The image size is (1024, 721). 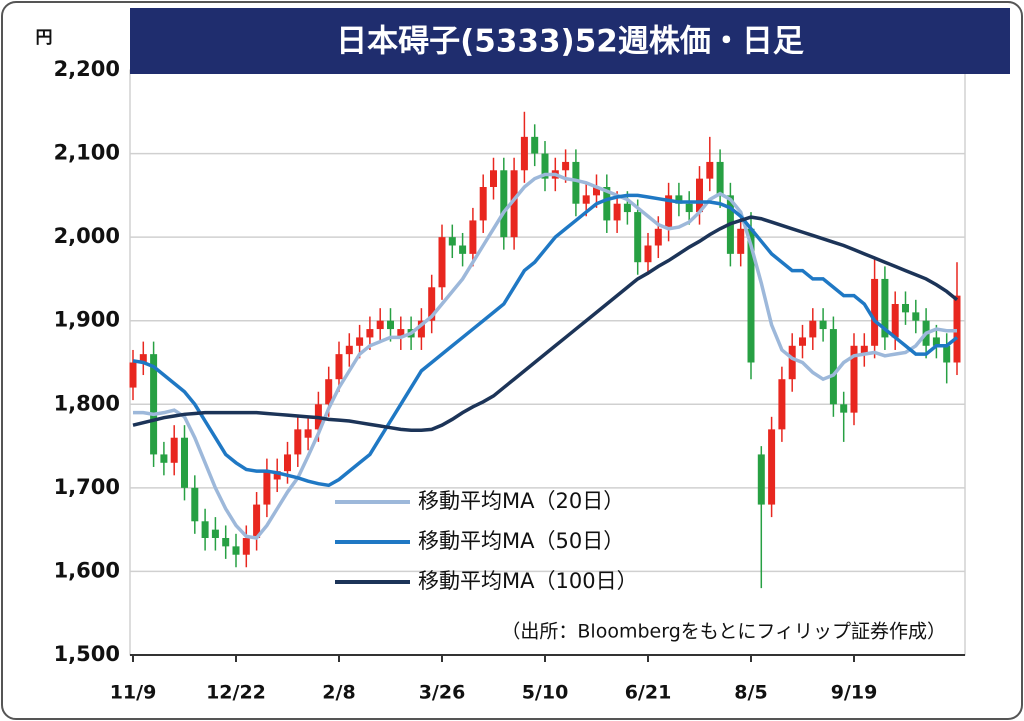 What do you see at coordinates (87, 403) in the screenshot?
I see `y-tick-label: 1,800` at bounding box center [87, 403].